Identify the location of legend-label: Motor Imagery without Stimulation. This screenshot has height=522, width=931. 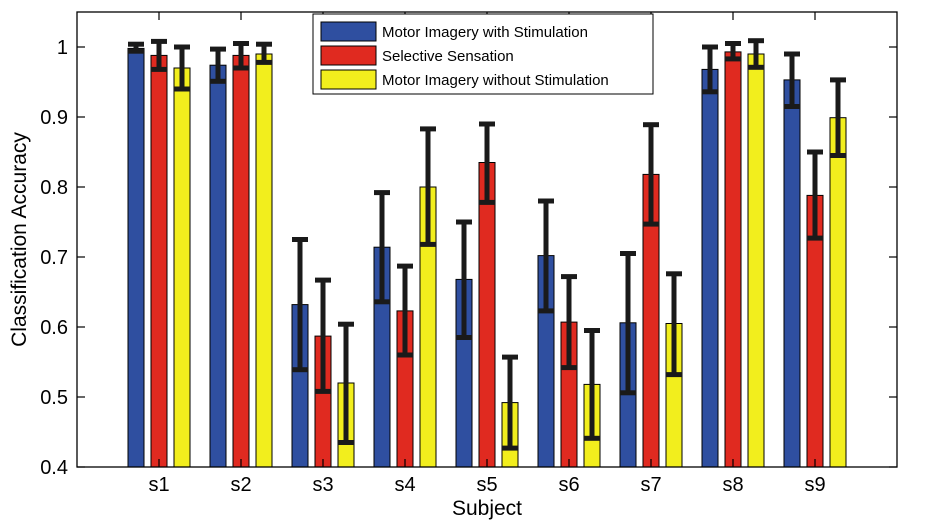
(495, 80).